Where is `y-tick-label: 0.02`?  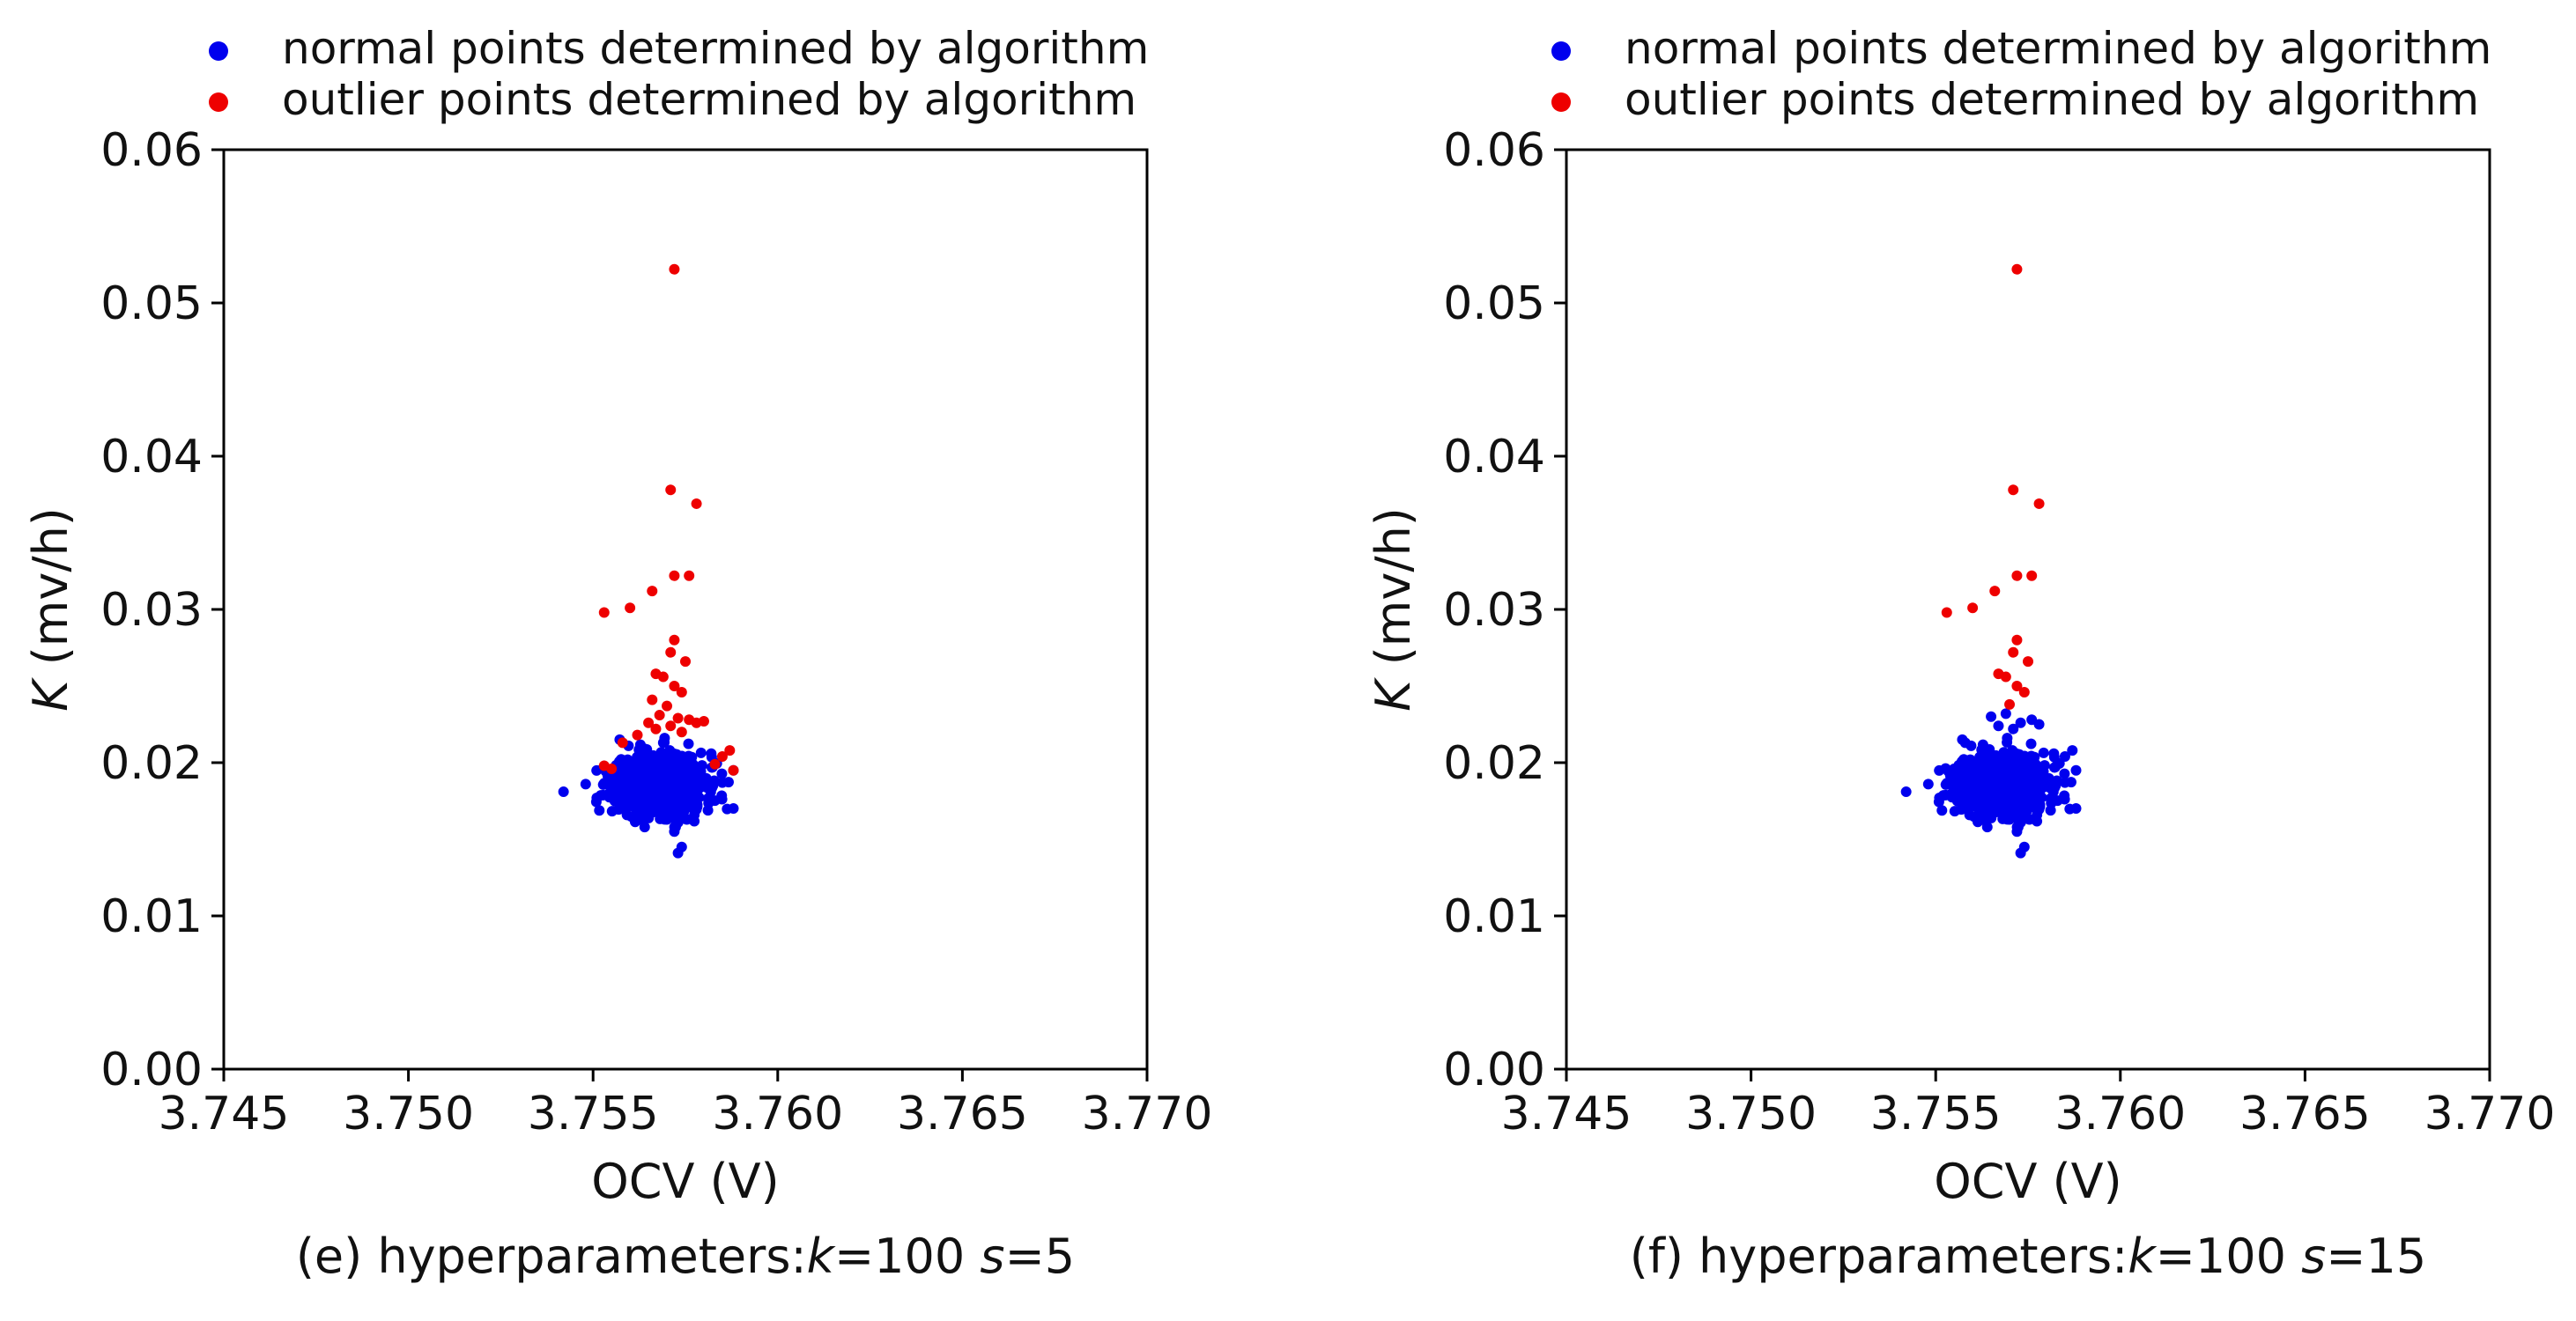
y-tick-label: 0.02 is located at coordinates (1494, 764).